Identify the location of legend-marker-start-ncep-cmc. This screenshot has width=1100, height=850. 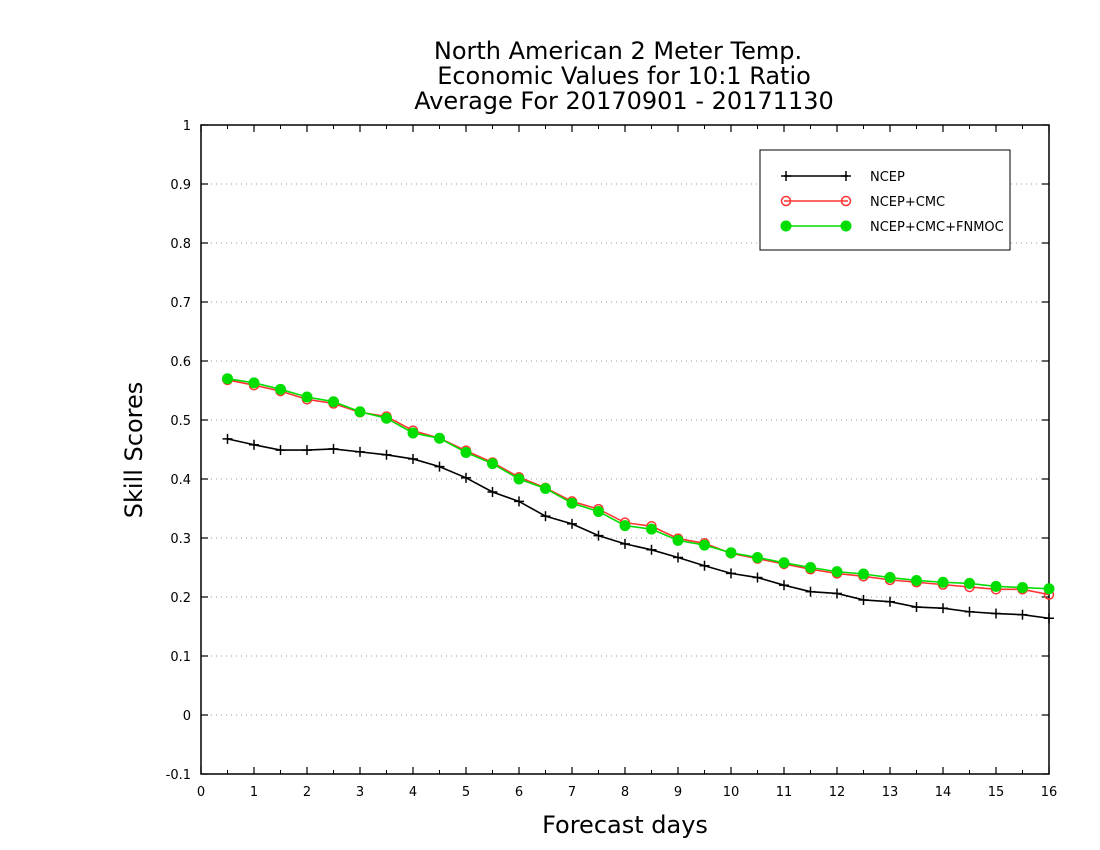
(786, 201).